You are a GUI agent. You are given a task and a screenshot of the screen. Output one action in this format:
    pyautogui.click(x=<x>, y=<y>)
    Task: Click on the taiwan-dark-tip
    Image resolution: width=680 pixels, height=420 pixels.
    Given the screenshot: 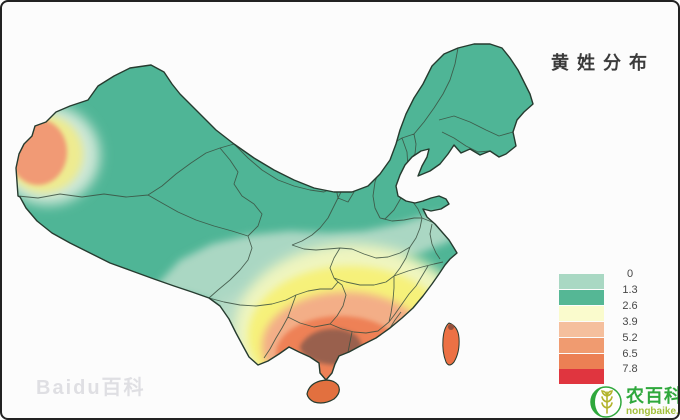 What is the action you would take?
    pyautogui.click(x=451, y=327)
    